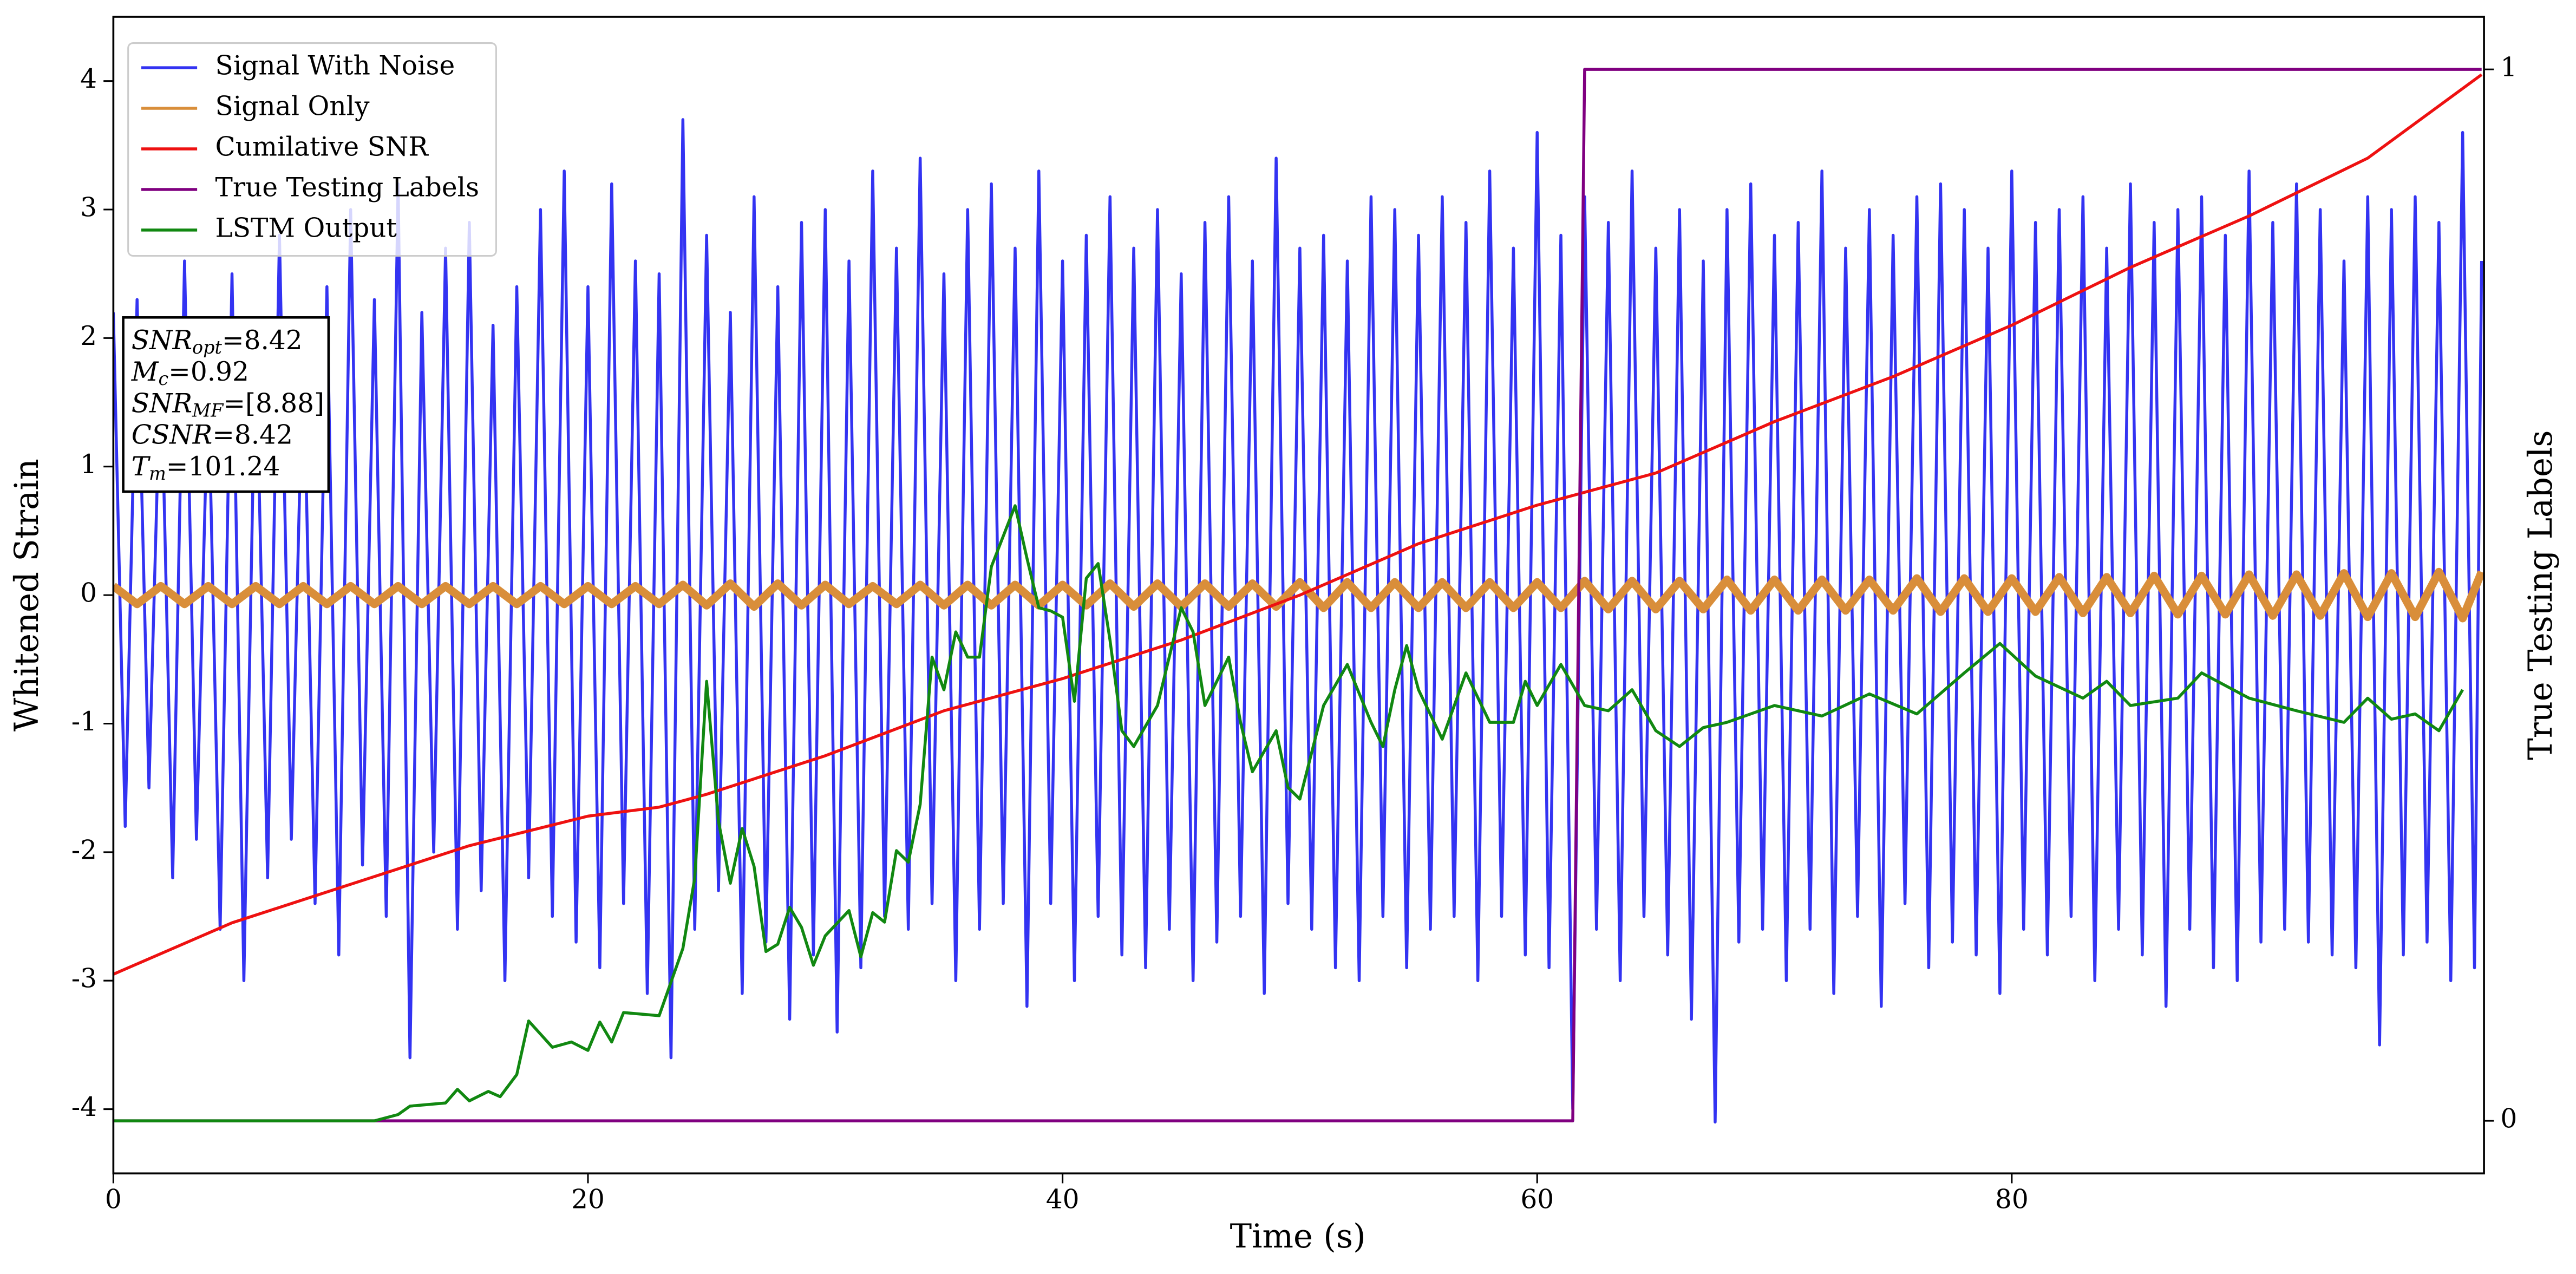 The image size is (2576, 1274). Describe the element at coordinates (2508, 1119) in the screenshot. I see `y2-tick-label: 0` at that location.